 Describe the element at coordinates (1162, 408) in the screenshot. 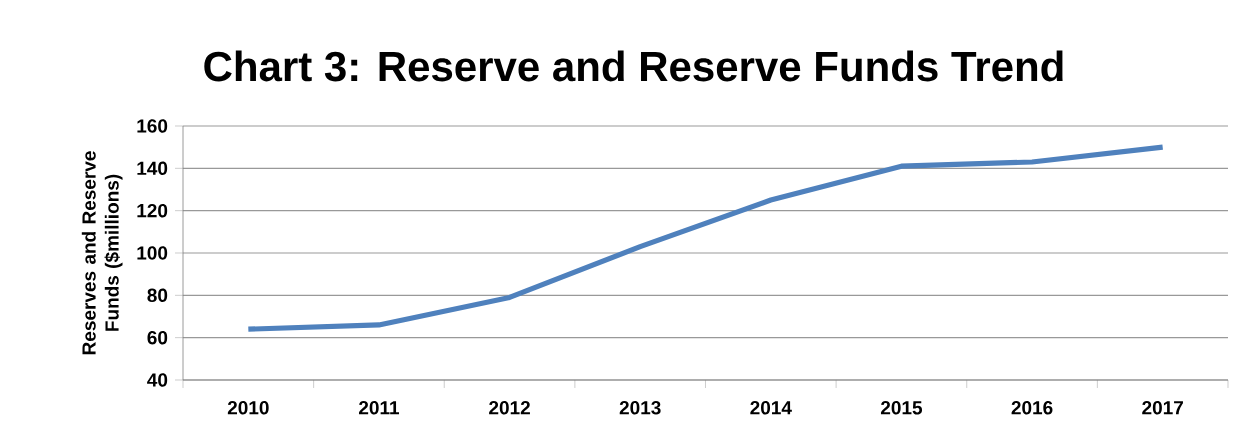

I see `x-tick-label: 2017` at that location.